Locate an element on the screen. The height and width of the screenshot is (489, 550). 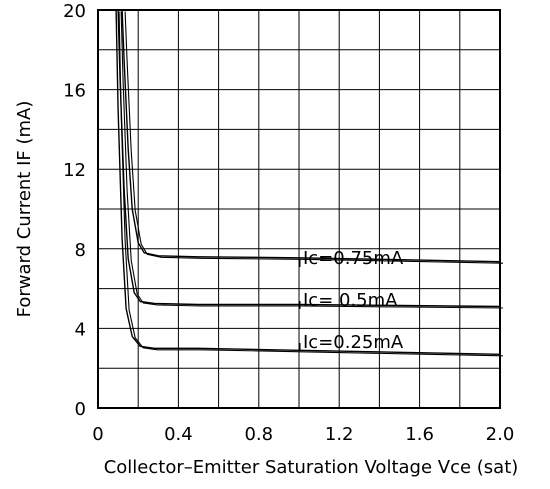
x-tick-label: 0.8 is located at coordinates (258, 434).